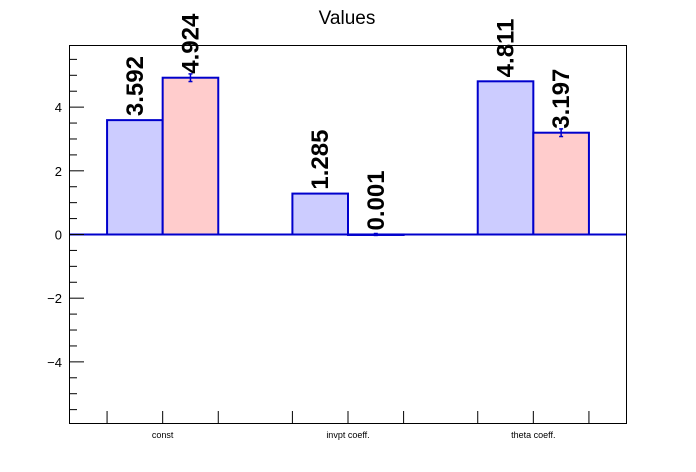  What do you see at coordinates (533, 435) in the screenshot?
I see `x-category-label: theta coeff.` at bounding box center [533, 435].